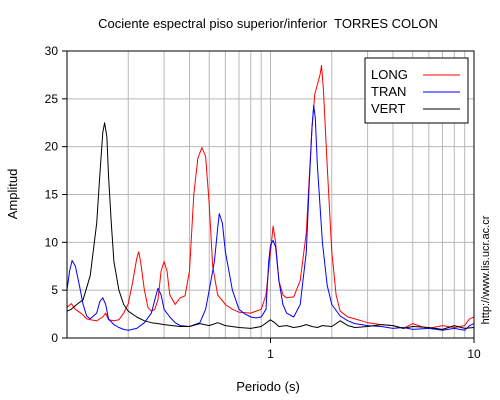 The height and width of the screenshot is (400, 500). Describe the element at coordinates (52, 51) in the screenshot. I see `y-tick-label: 30` at that location.